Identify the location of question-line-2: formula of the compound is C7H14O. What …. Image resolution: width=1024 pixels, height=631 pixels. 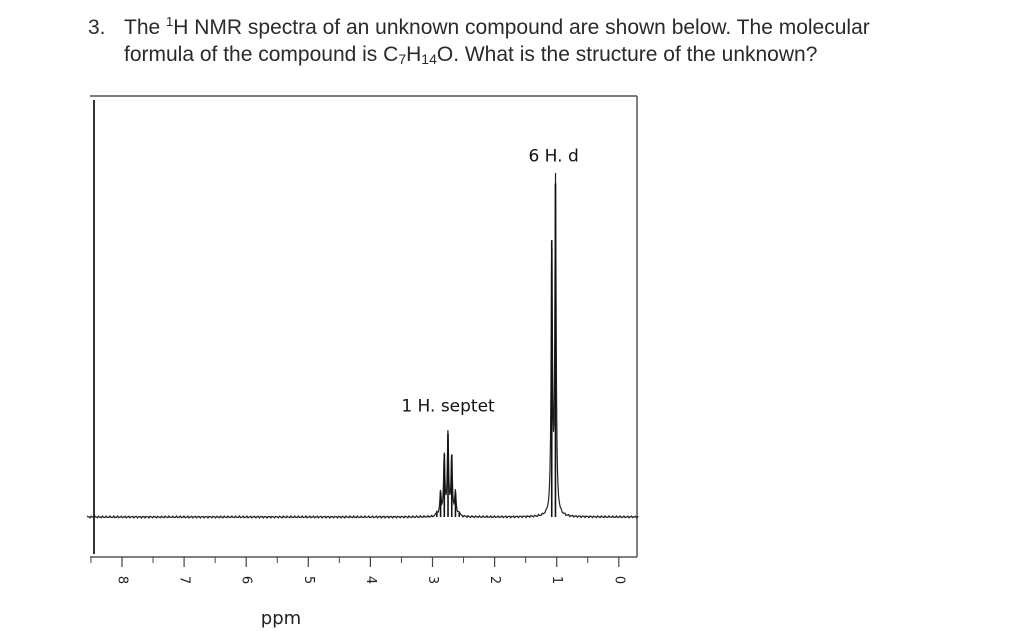
(471, 55).